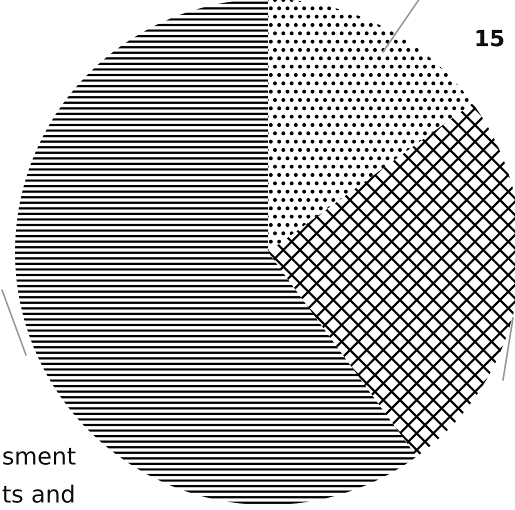 Image resolution: width=515 pixels, height=510 pixels. What do you see at coordinates (490, 38) in the screenshot?
I see `text: 15` at bounding box center [490, 38].